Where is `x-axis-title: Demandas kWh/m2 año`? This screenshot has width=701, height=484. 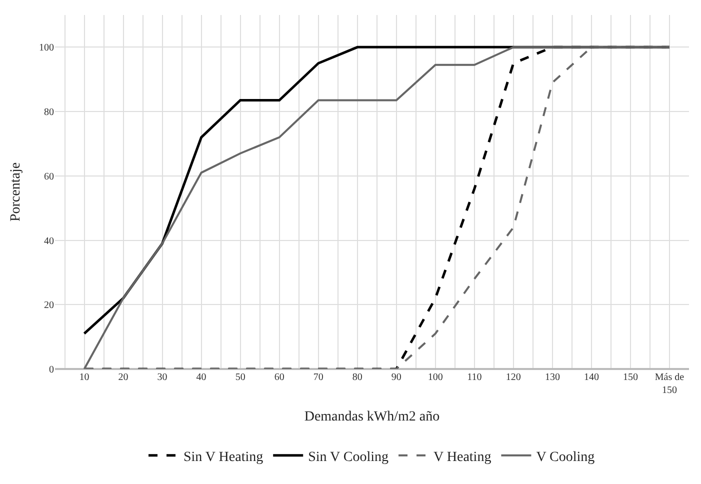 x-axis-title: Demandas kWh/m2 año is located at coordinates (372, 416).